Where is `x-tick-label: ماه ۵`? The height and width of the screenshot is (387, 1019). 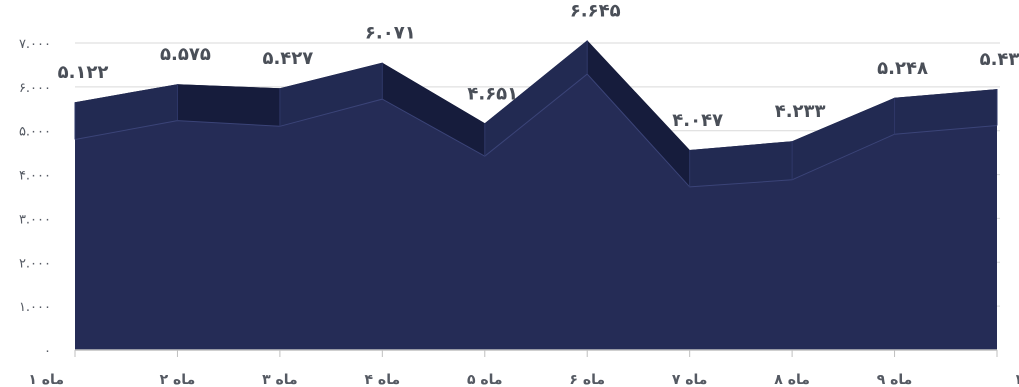 x-tick-label: ماه ۵ is located at coordinates (485, 379).